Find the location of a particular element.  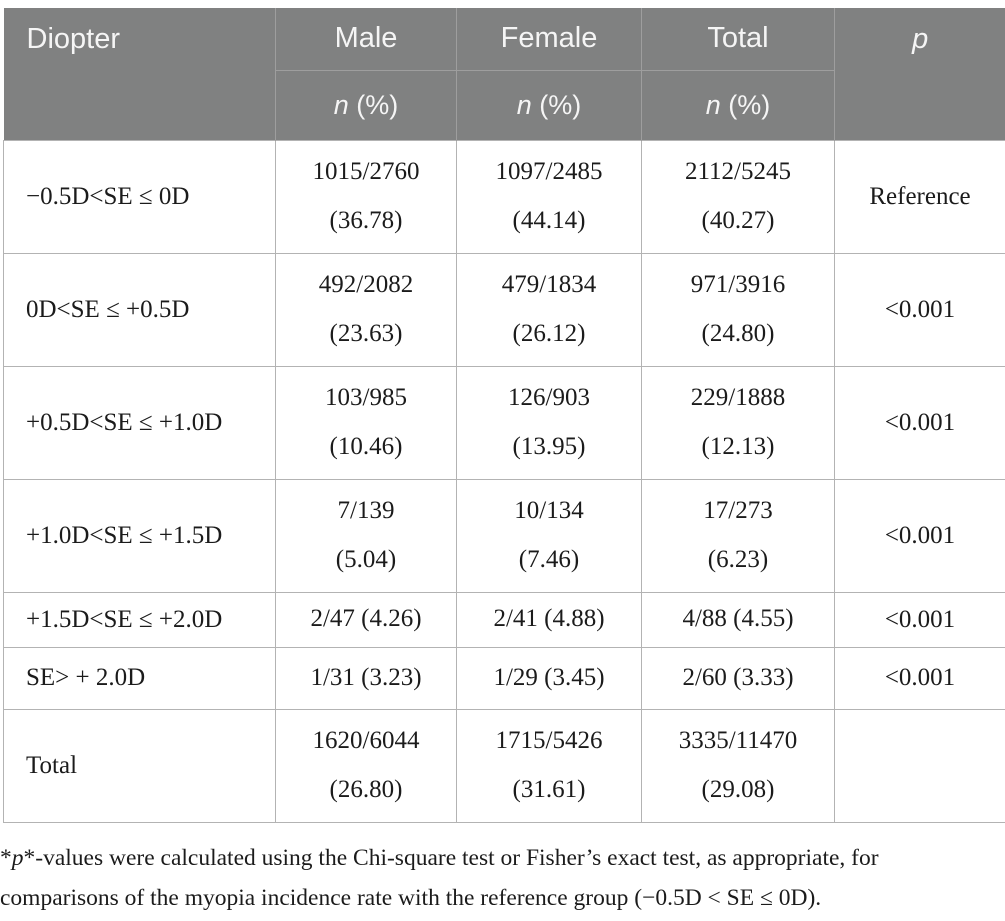

subheader-female-npct: n (%) is located at coordinates (549, 105).